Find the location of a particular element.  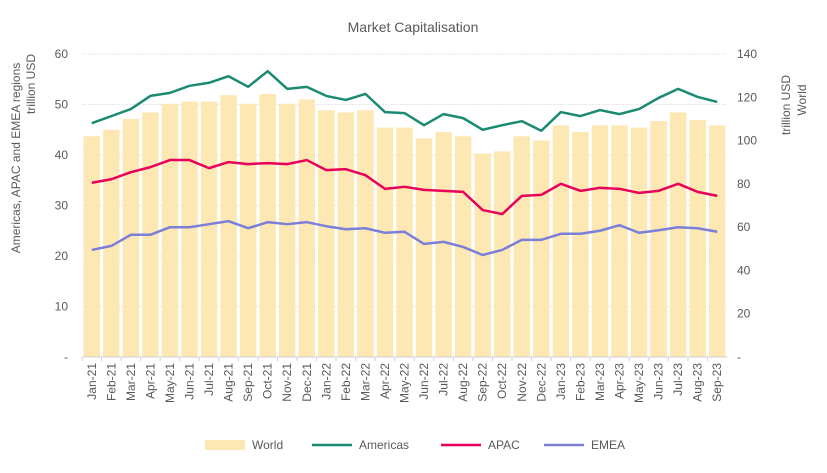

left-tick-label: 60 is located at coordinates (62, 54).